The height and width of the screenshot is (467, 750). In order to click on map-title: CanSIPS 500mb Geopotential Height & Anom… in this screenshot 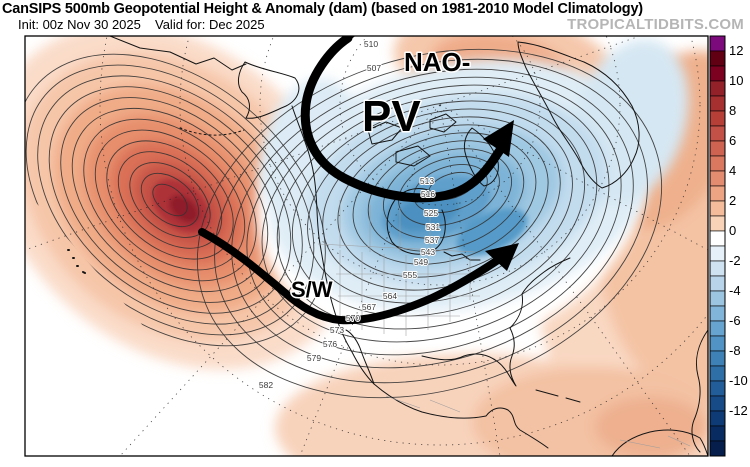, I will do `click(322, 9)`.